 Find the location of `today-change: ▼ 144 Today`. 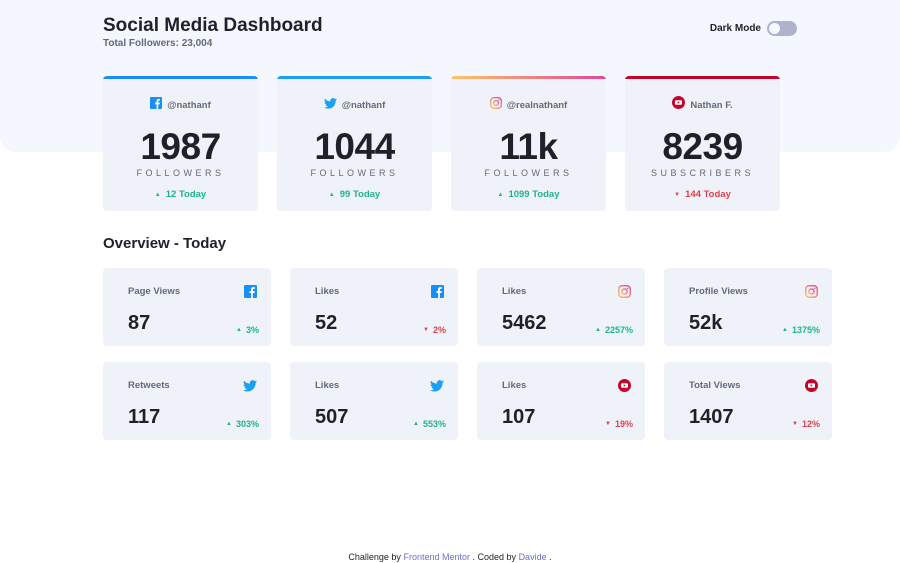

today-change: ▼ 144 Today is located at coordinates (702, 194).